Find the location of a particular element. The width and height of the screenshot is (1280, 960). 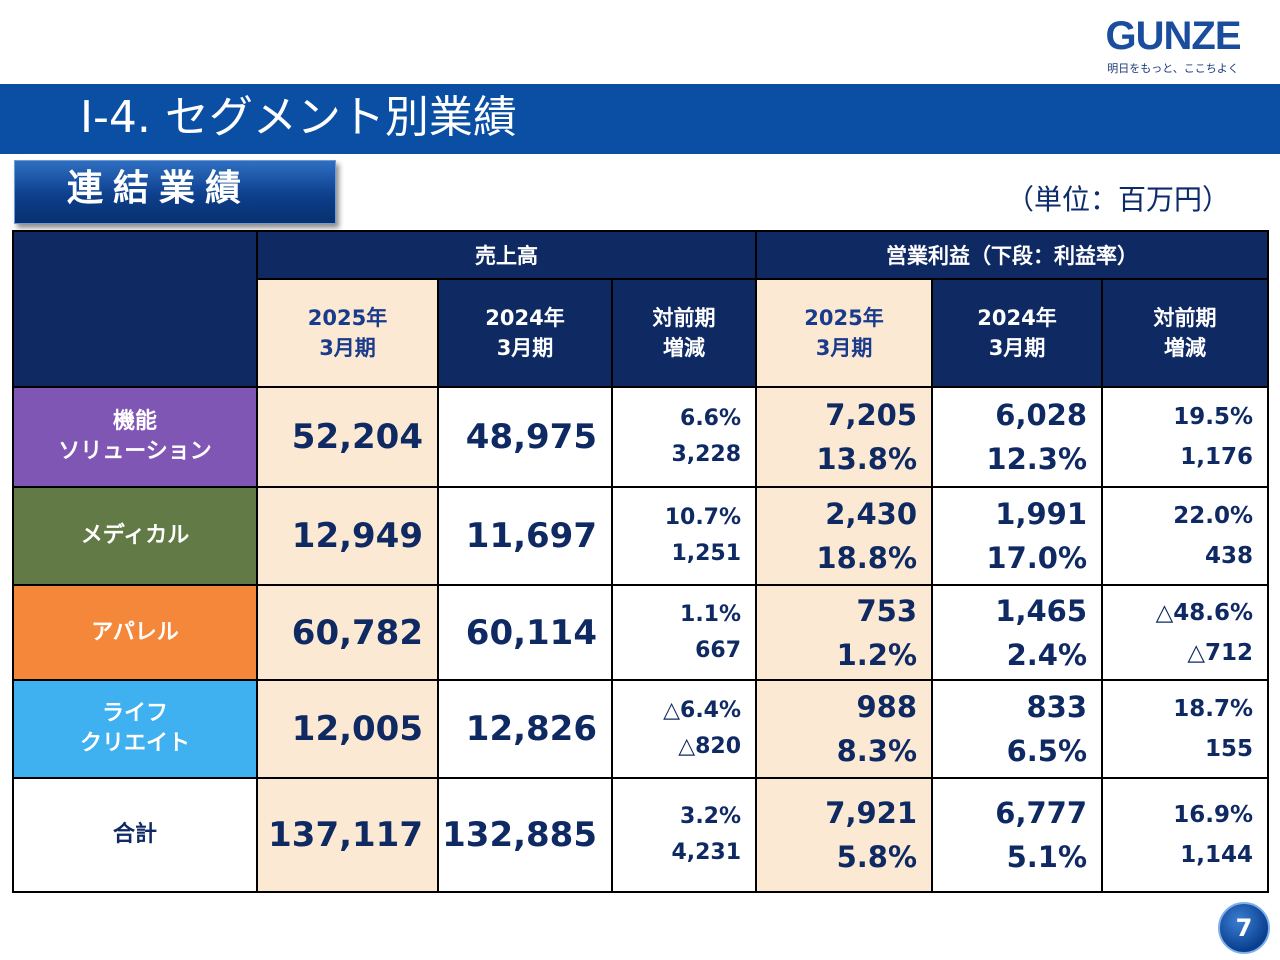

op-2025: 2,430 18.8% is located at coordinates (844, 536).